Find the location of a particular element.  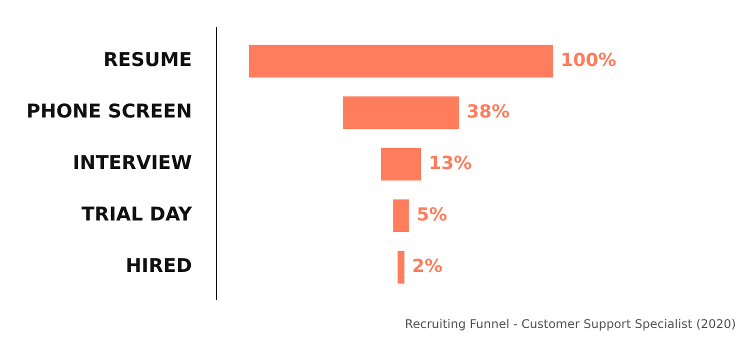

category-label: HIRED is located at coordinates (159, 266).